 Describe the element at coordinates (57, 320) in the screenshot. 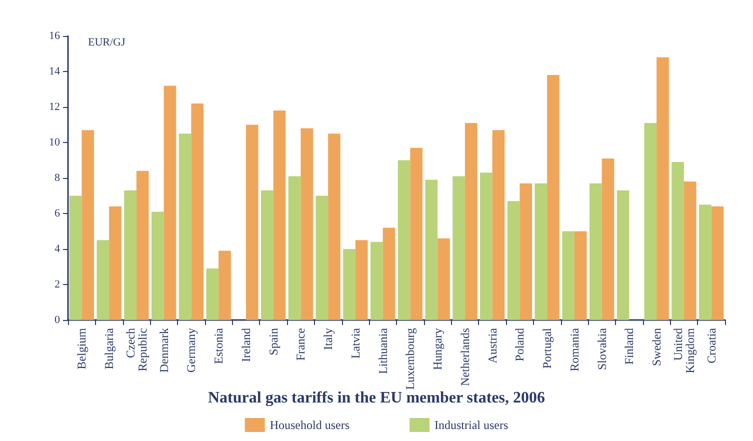

I see `y-tick-label: 0` at that location.